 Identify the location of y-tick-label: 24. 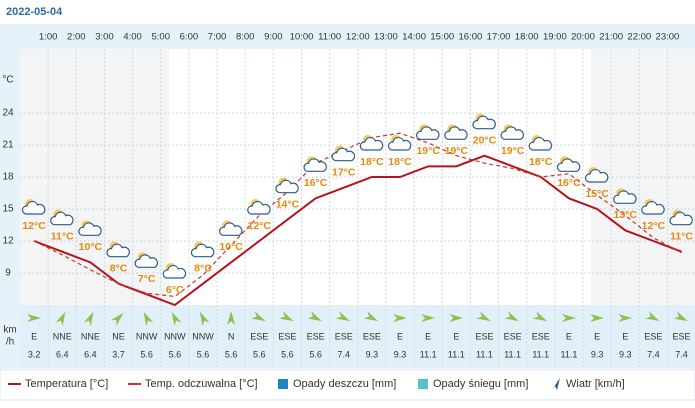
(8, 113).